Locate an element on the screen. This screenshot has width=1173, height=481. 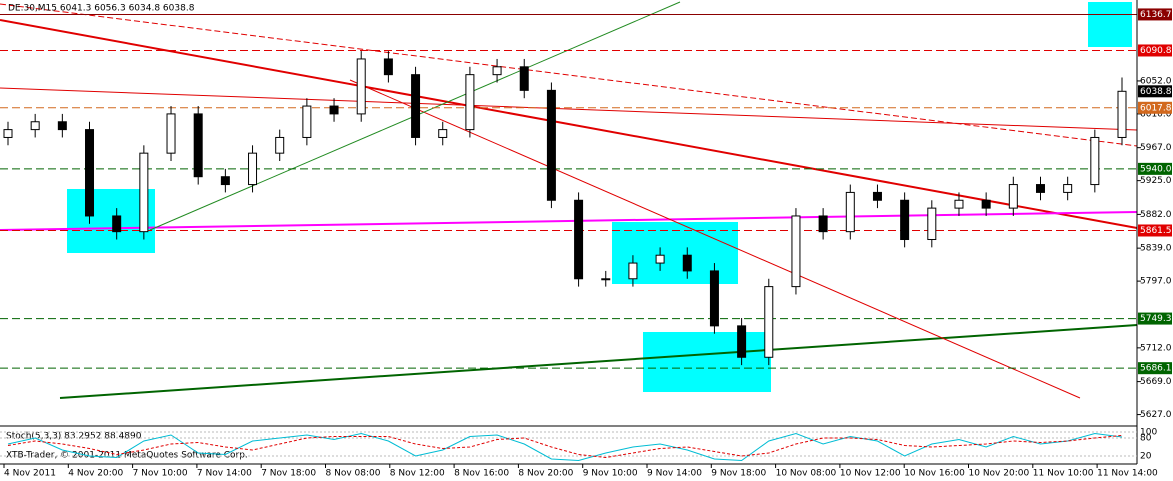
x-tick-label: 4 Nov 2011 is located at coordinates (30, 474).